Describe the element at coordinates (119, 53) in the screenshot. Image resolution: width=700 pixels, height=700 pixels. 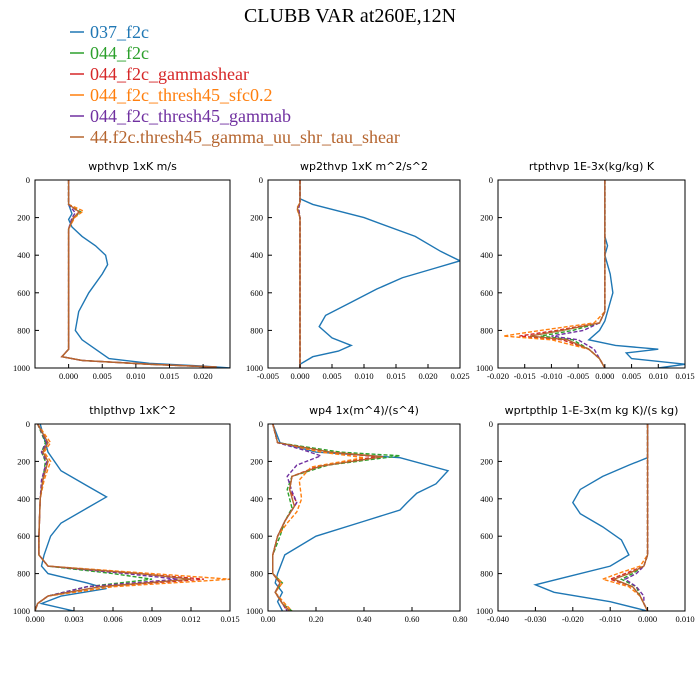
I see `legend-label: 044_f2c` at that location.